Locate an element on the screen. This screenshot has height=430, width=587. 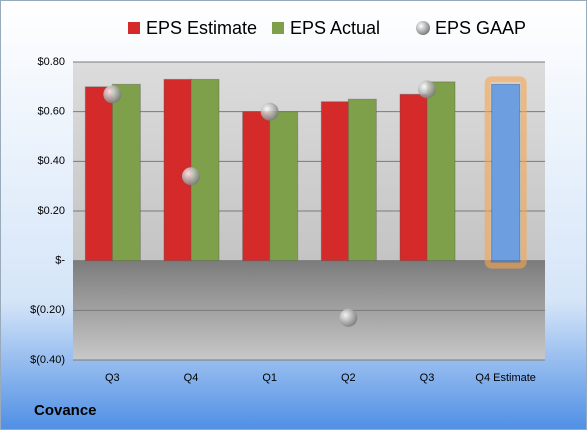
x-tick-label: Q2 is located at coordinates (348, 378).